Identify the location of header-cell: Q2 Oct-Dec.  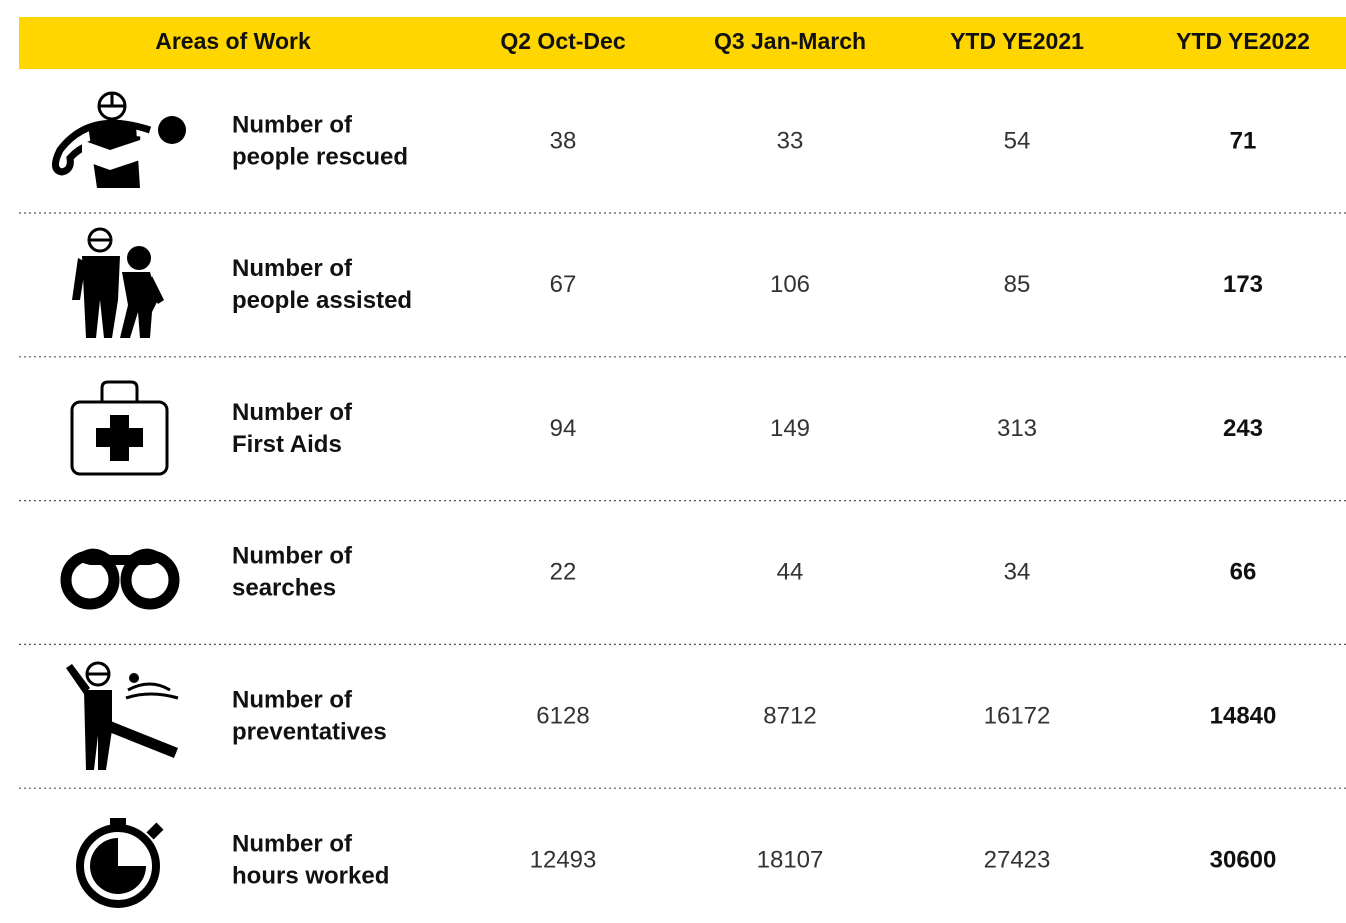
(562, 41).